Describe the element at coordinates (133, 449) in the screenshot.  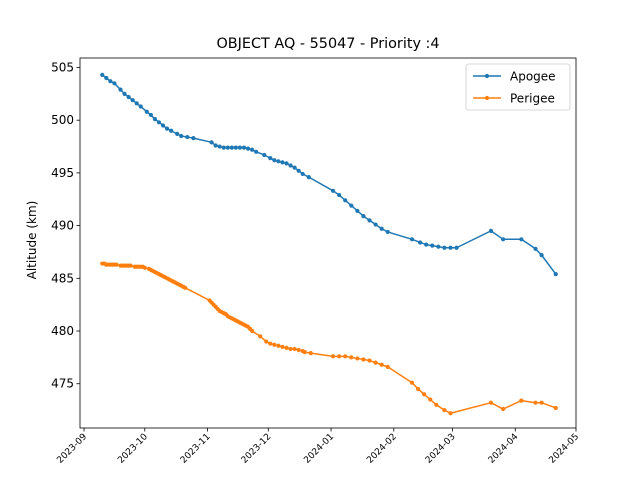
I see `x-tick-label: 2023-10` at that location.